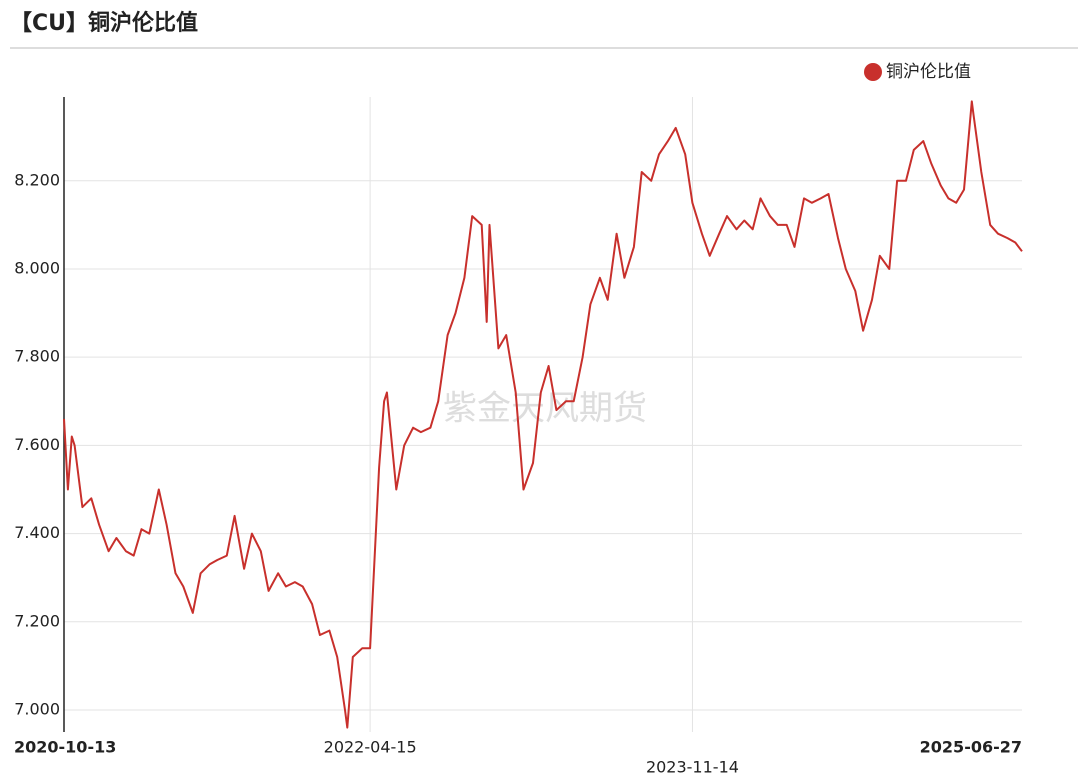 The height and width of the screenshot is (779, 1080). What do you see at coordinates (65, 747) in the screenshot?
I see `x-tick-label: 2020-10-13` at bounding box center [65, 747].